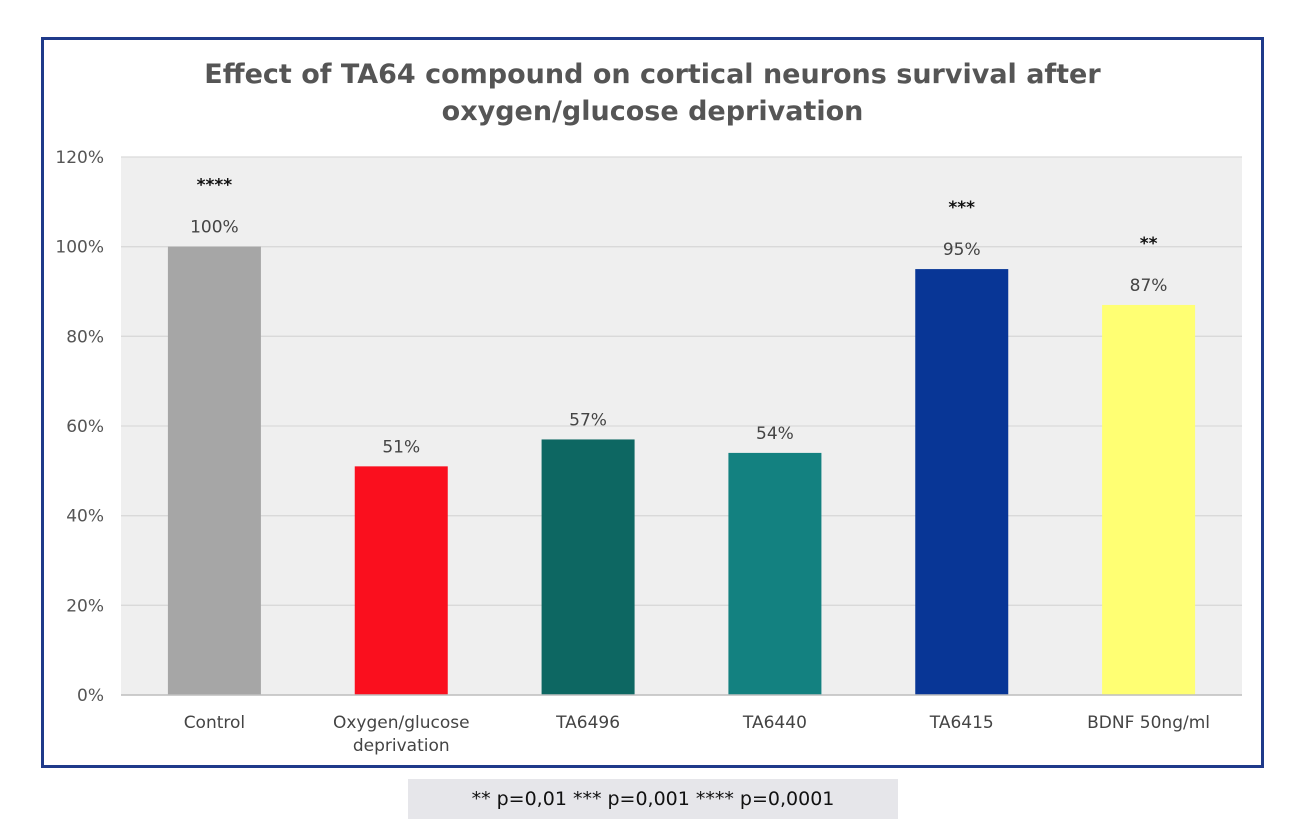  Describe the element at coordinates (588, 420) in the screenshot. I see `data-label: 57%` at that location.